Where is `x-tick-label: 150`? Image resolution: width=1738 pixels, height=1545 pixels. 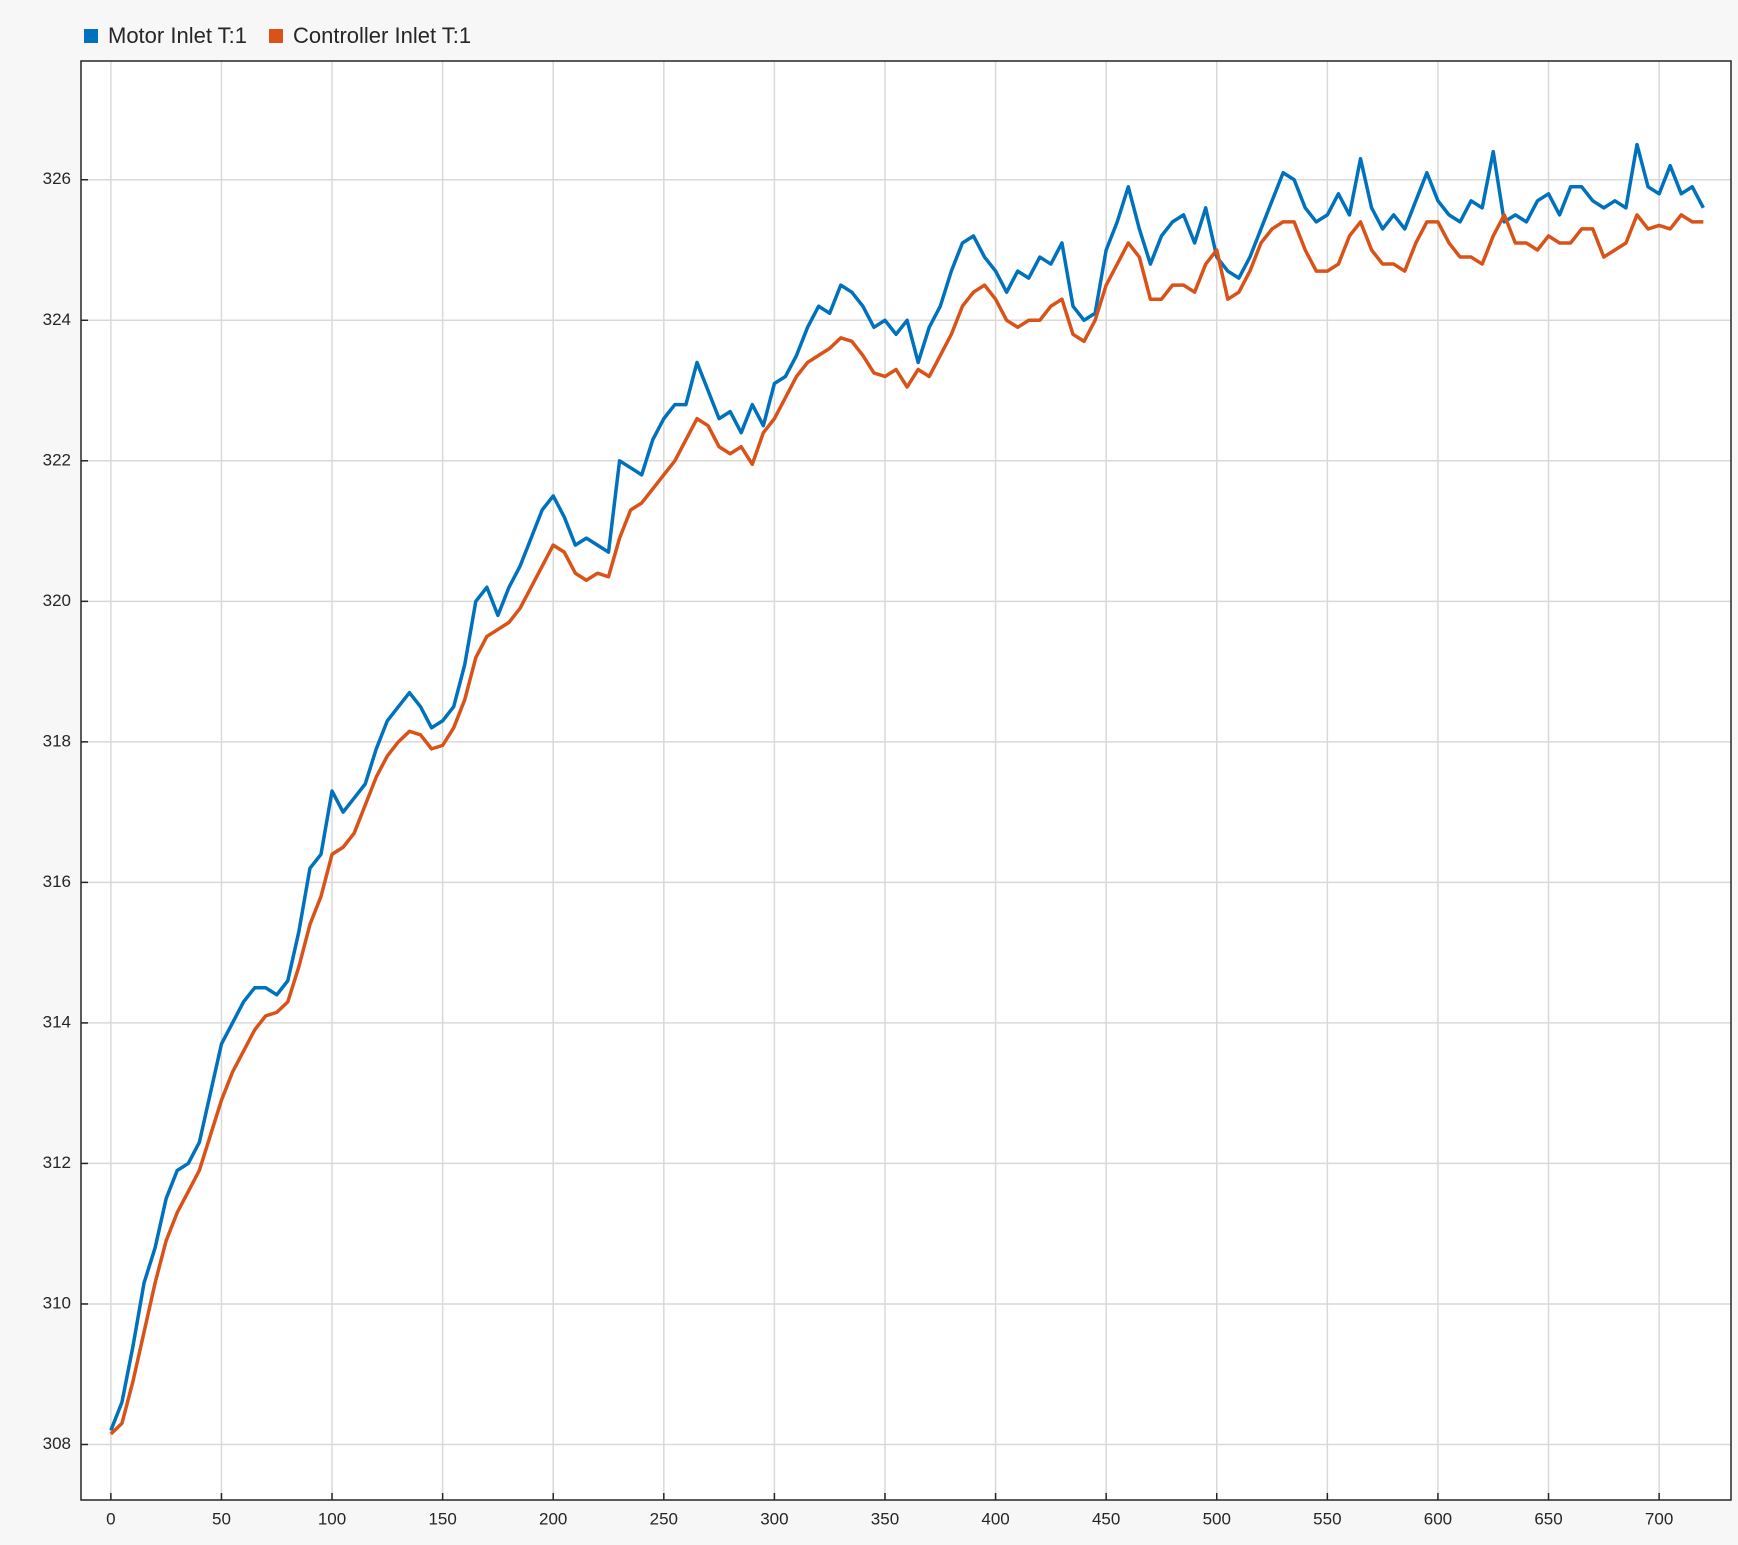
x-tick-label: 150 is located at coordinates (442, 1518).